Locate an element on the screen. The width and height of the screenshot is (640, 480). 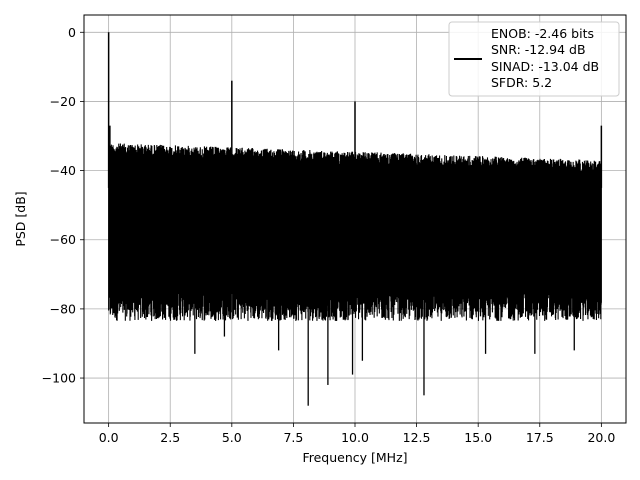
y-axis-label: PSD [dB] is located at coordinates (20, 218).